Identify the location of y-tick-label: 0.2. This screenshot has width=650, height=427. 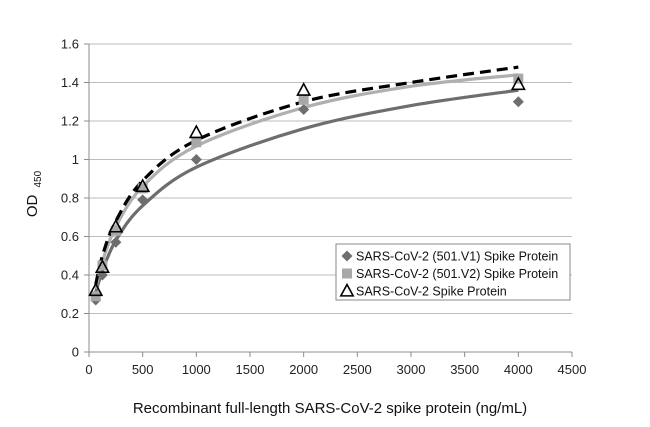
(70, 313).